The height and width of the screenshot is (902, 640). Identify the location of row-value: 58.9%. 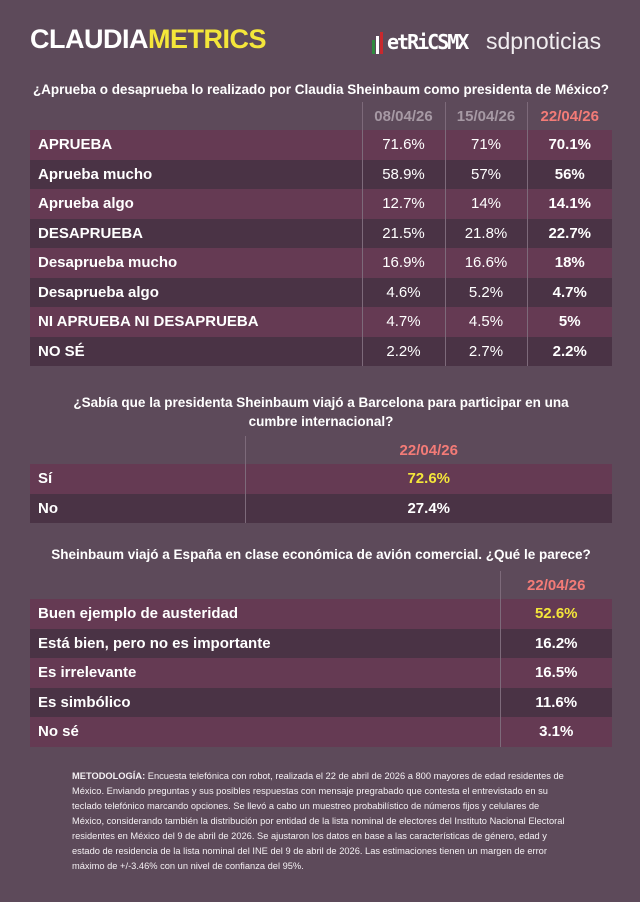
(403, 174).